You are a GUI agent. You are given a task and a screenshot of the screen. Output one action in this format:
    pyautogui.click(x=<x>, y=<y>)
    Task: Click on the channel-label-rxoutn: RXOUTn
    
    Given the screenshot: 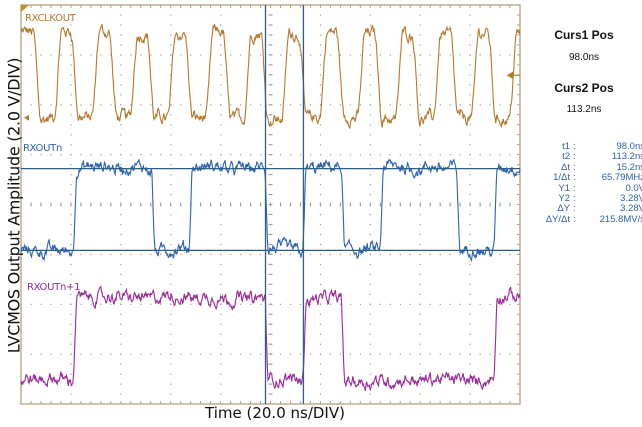 What is the action you would take?
    pyautogui.click(x=42, y=148)
    